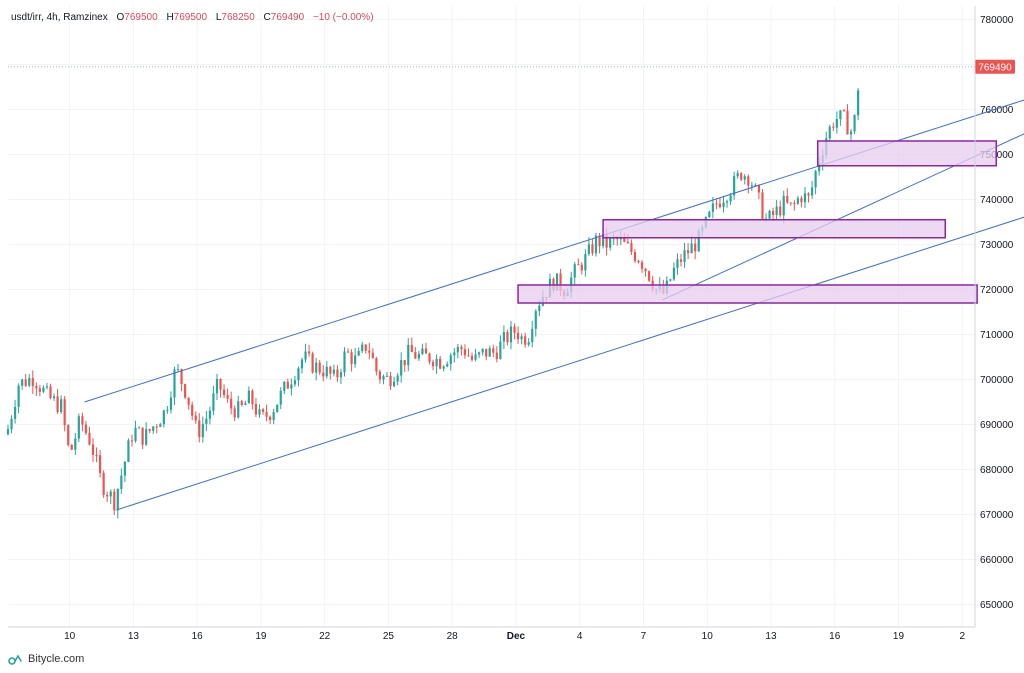  What do you see at coordinates (343, 17) in the screenshot?
I see `legend-change: −10 (−0.00%)` at bounding box center [343, 17].